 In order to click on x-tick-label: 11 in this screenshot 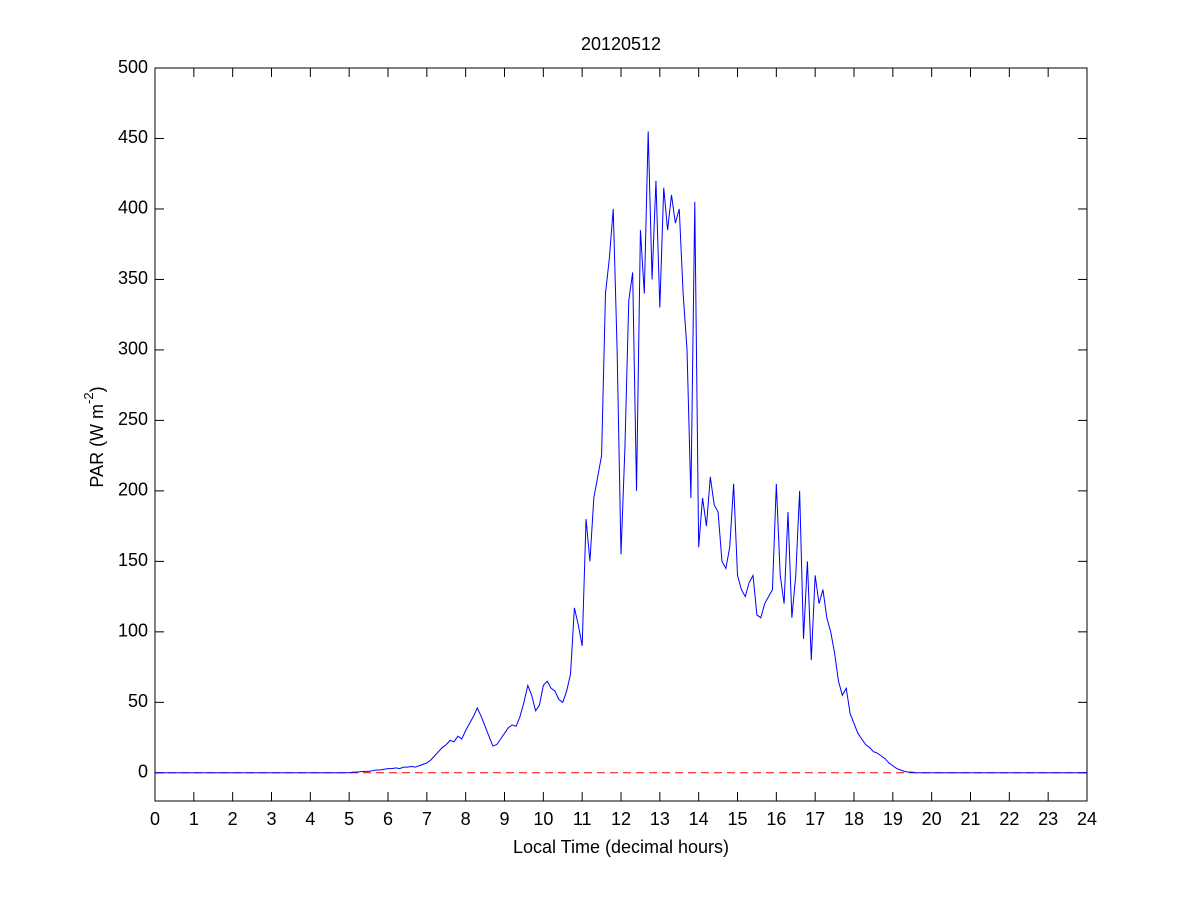, I will do `click(582, 819)`.